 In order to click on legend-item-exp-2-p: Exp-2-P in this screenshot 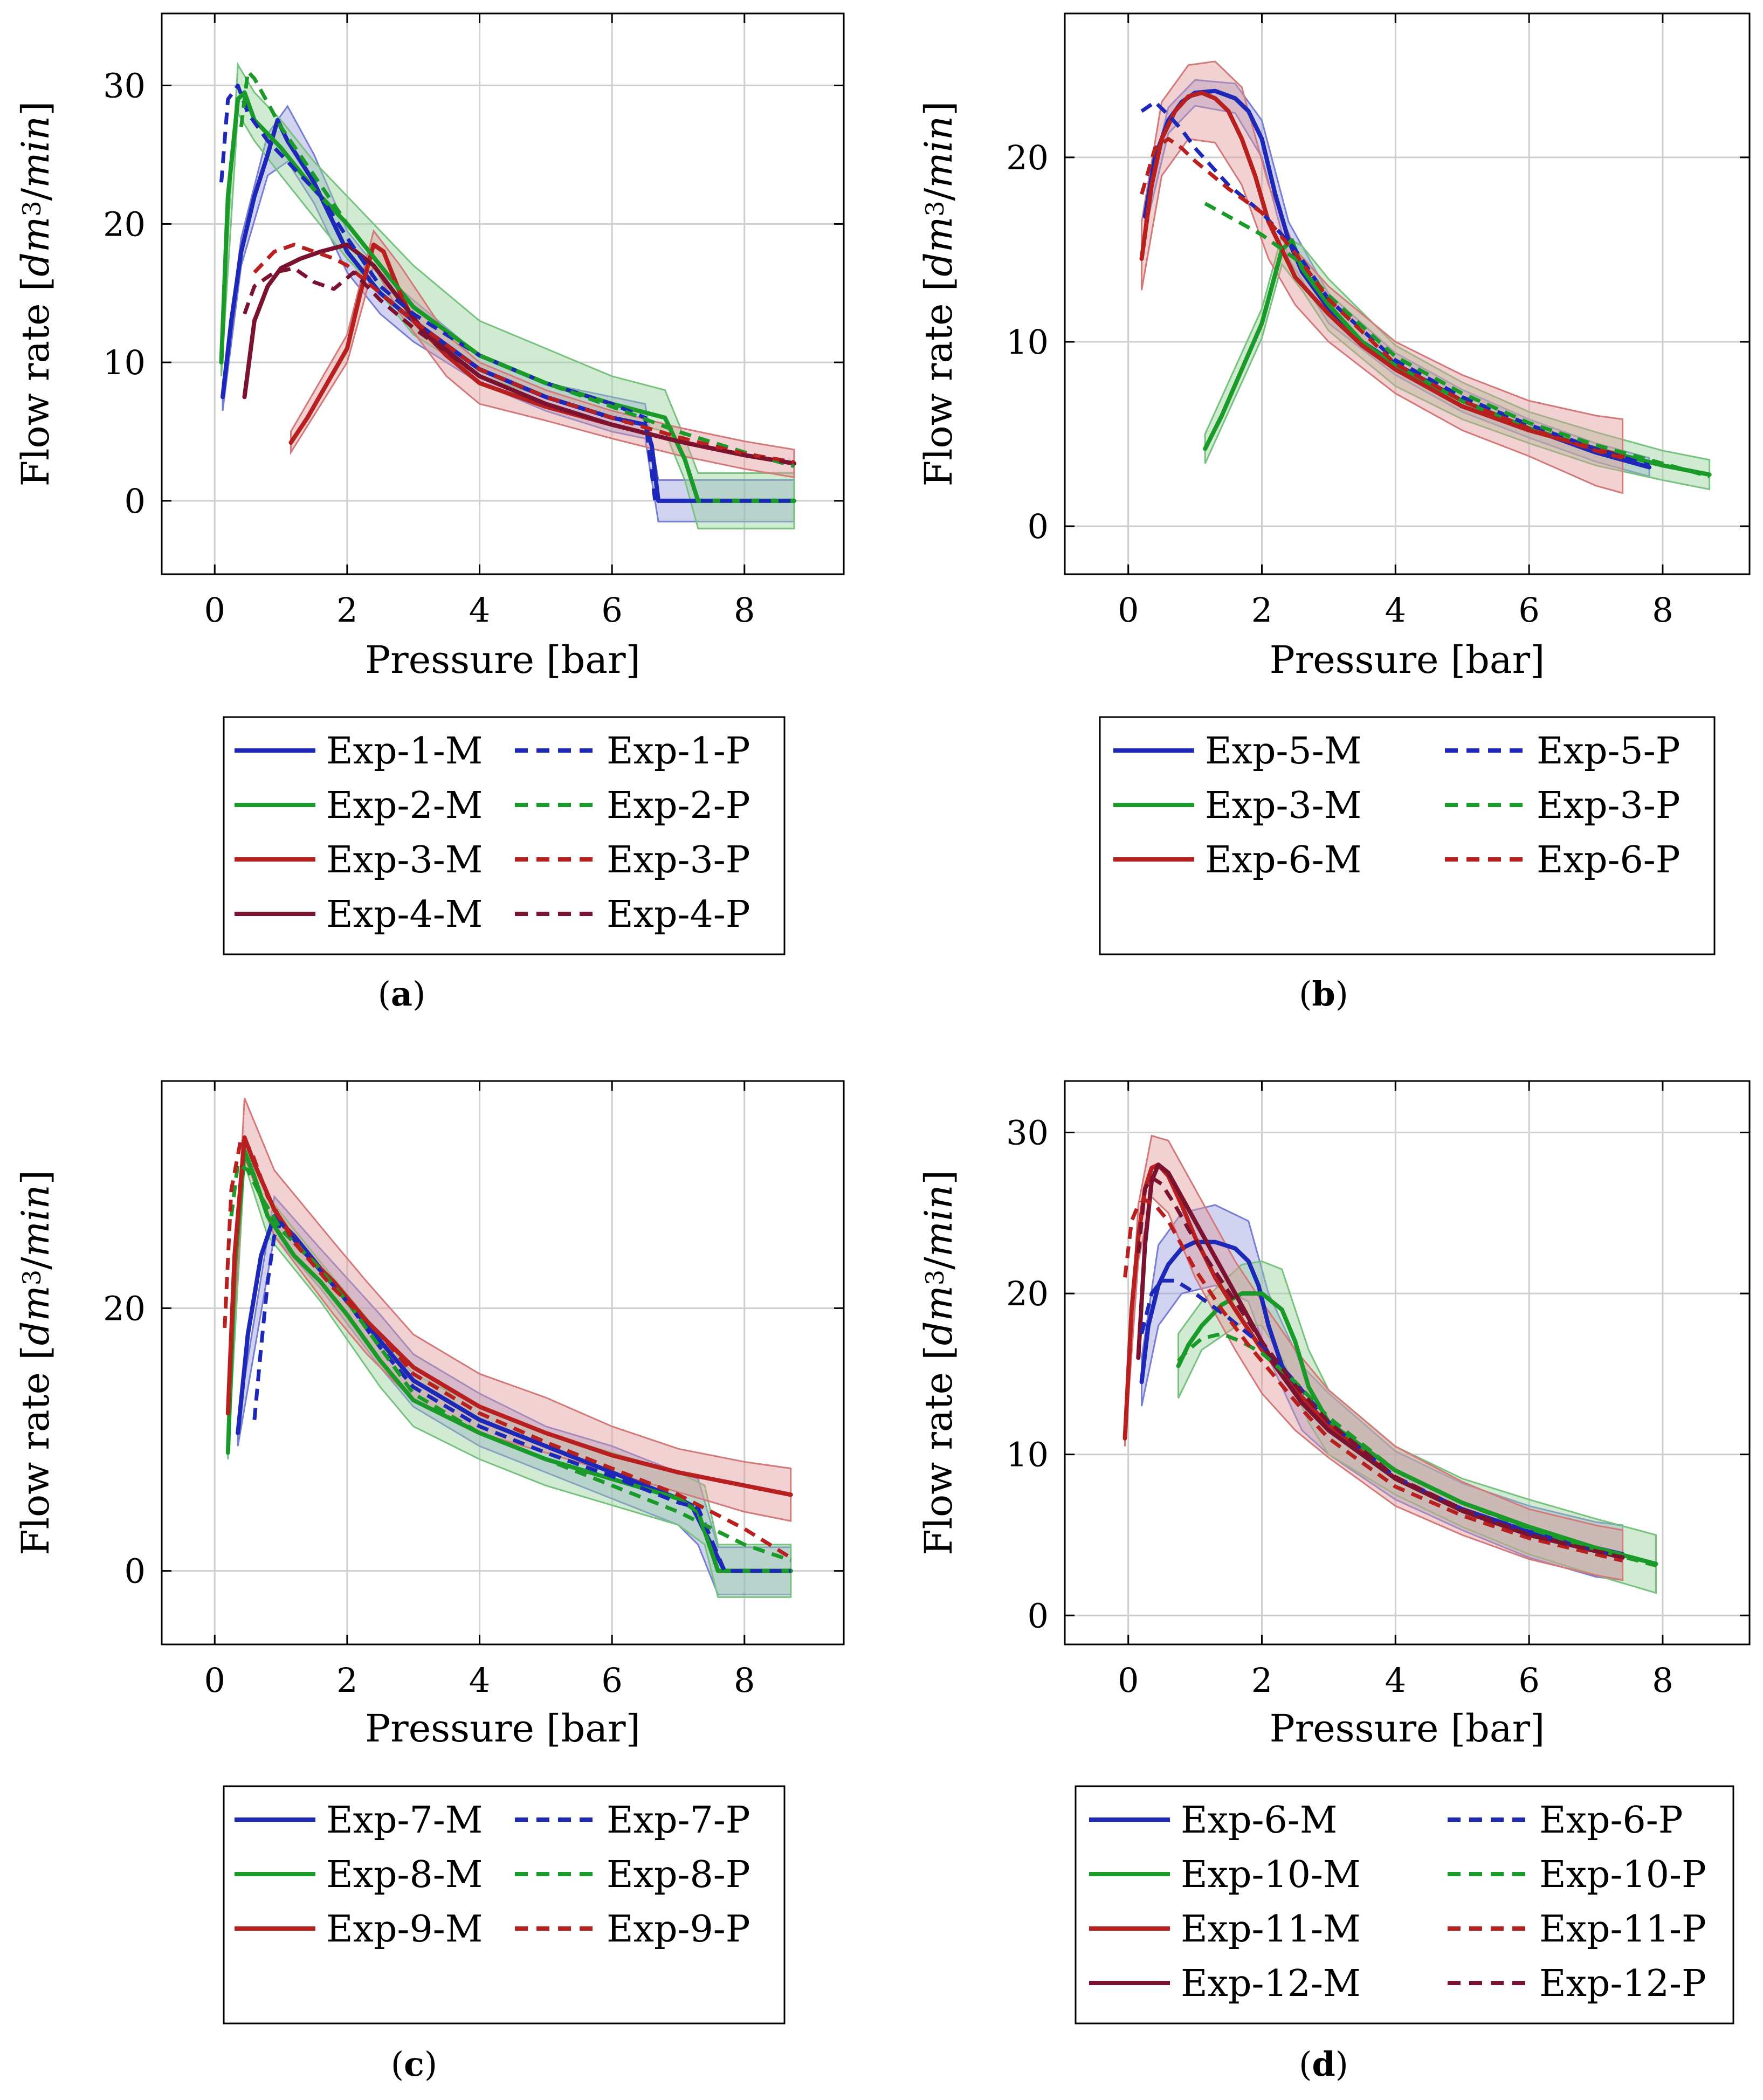, I will do `click(632, 805)`.